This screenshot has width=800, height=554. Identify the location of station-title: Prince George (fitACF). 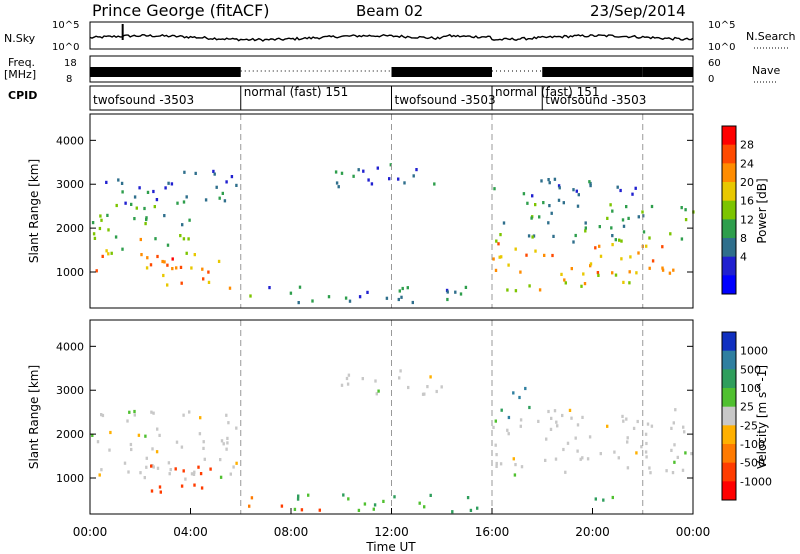
(181, 10).